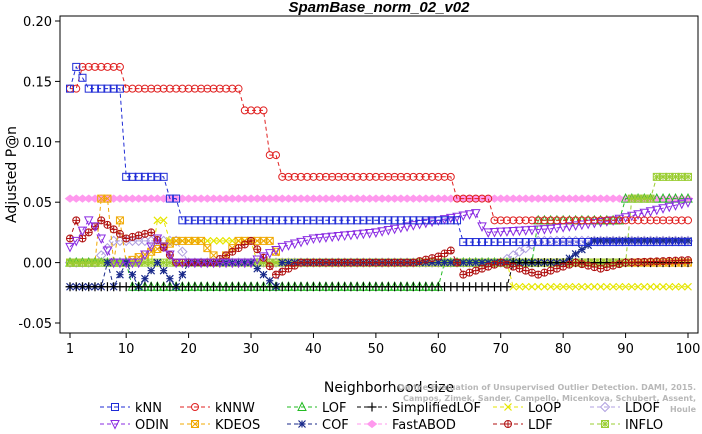 The height and width of the screenshot is (434, 702). I want to click on x-tick-label: 100, so click(688, 349).